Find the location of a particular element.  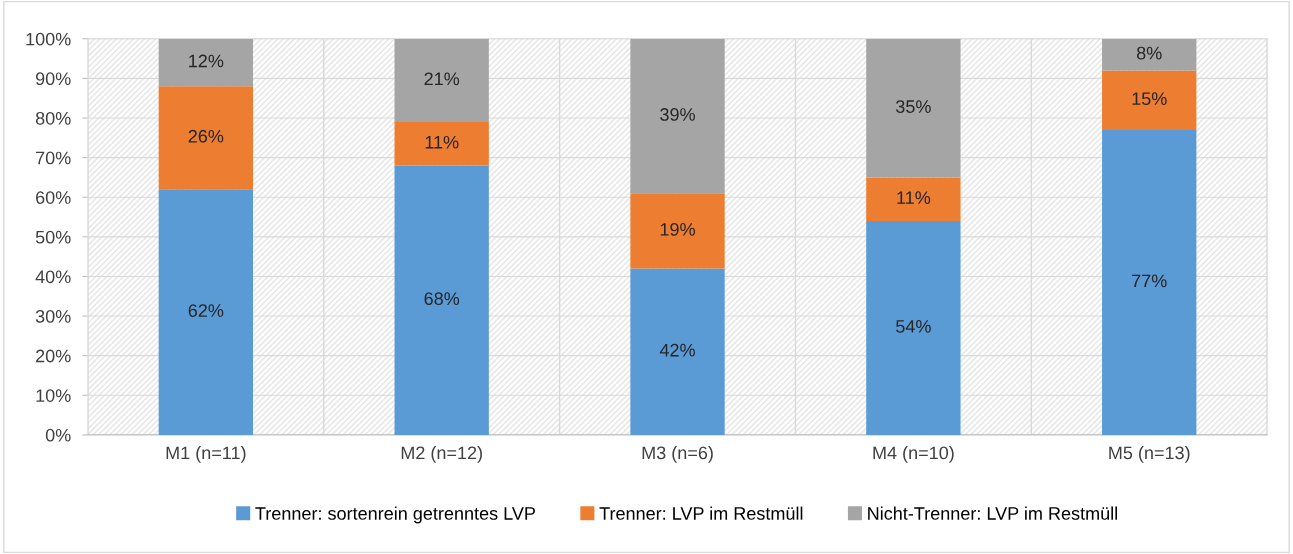

legend-label: Trenner: LVP im Restmüll is located at coordinates (701, 513).